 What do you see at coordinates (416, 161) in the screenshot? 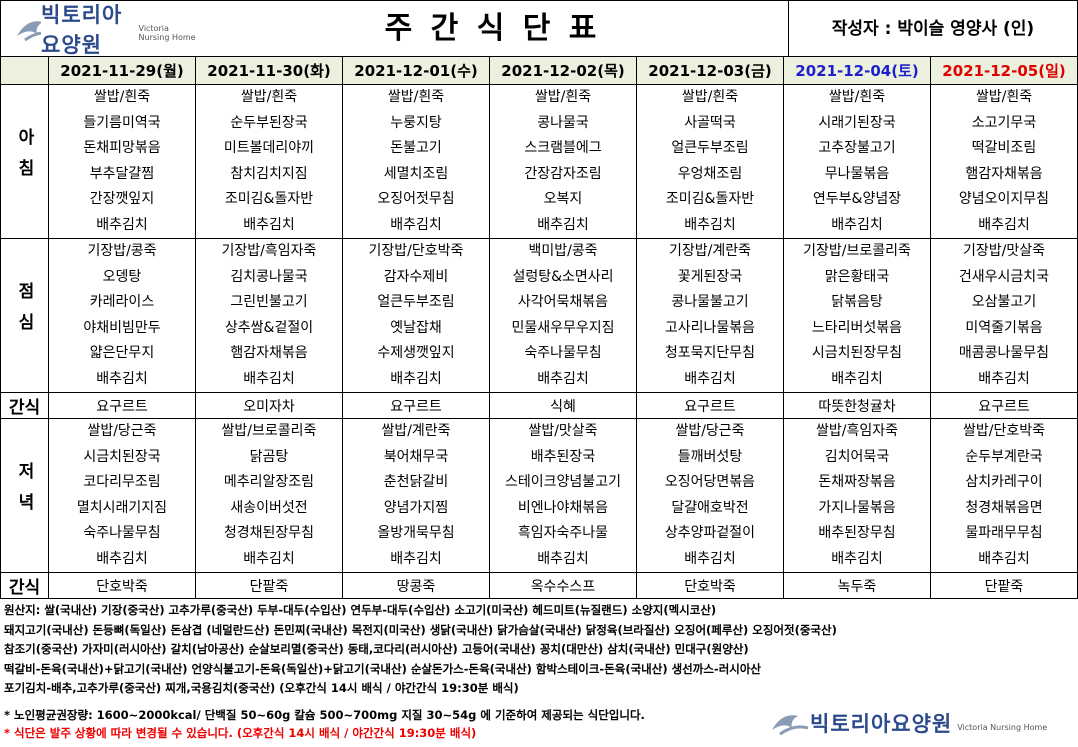
I see `menu-cell: 쌀밥/흰죽 누룽지탕 돈불고기 세멸치조림 오징어젓무침 배추김치` at bounding box center [416, 161].